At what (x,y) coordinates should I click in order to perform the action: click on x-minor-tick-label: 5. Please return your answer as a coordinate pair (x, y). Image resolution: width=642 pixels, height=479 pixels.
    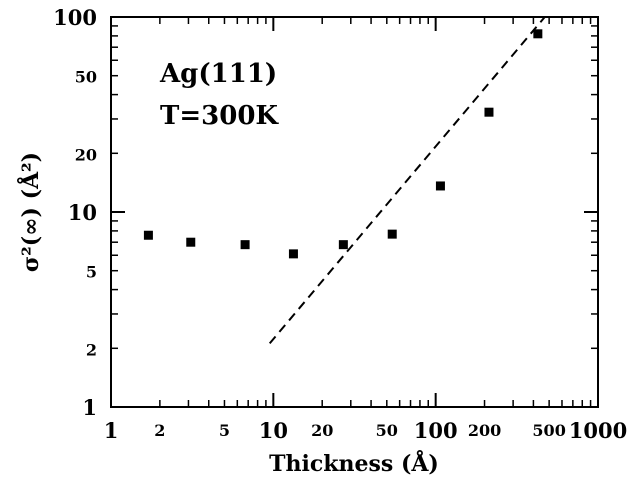
    Looking at the image, I should click on (224, 430).